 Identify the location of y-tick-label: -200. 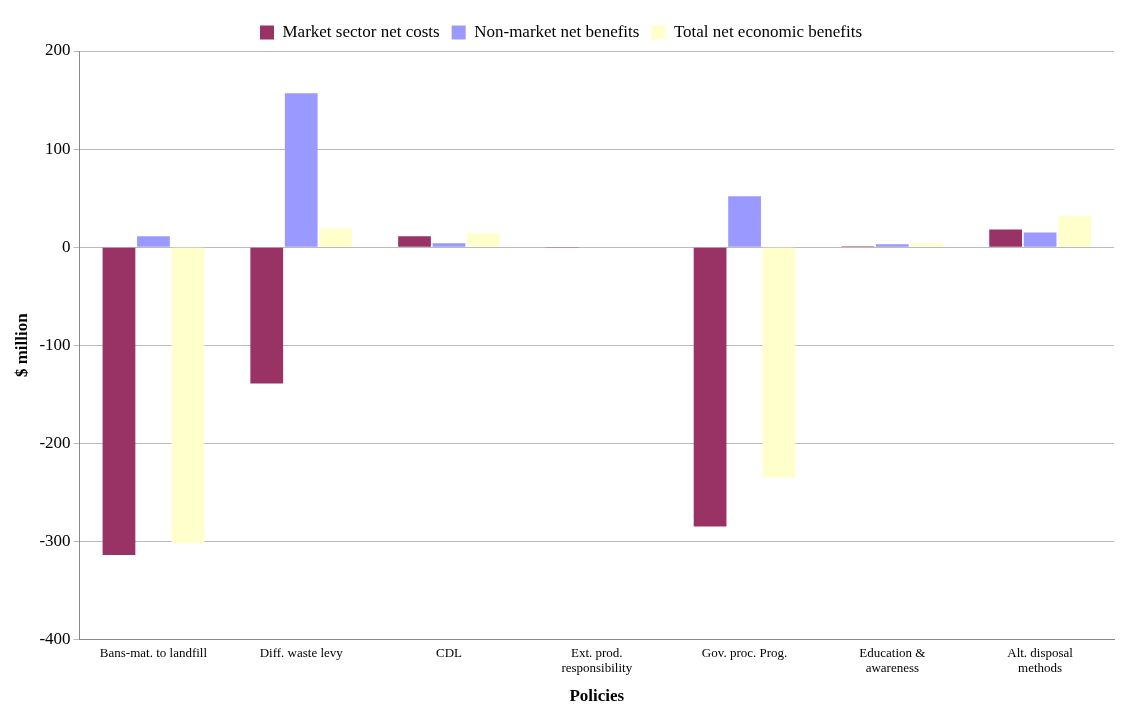
(55, 442).